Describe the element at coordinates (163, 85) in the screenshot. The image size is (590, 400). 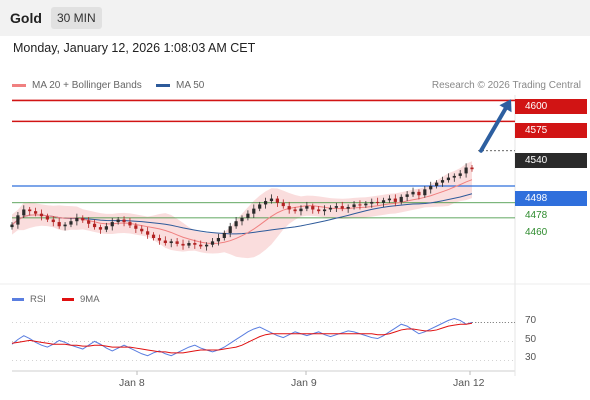
I see `ma50-swatch-icon` at that location.